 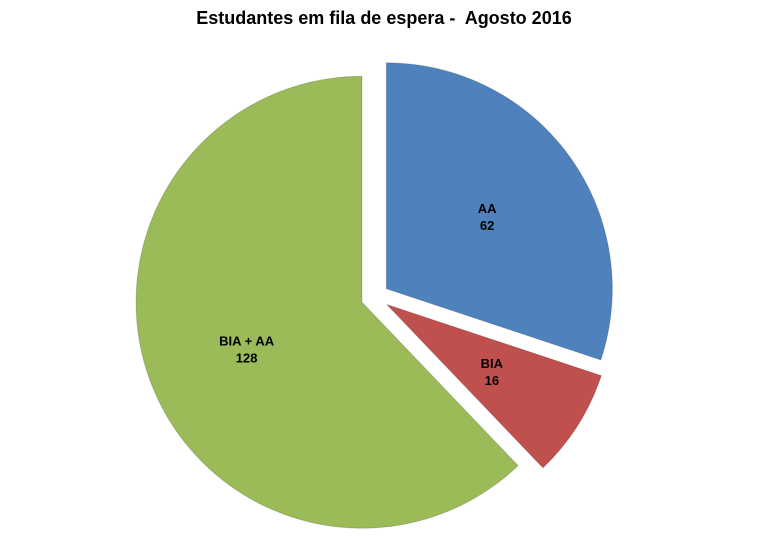 I want to click on pie-slice-shape-bia, so click(x=494, y=386).